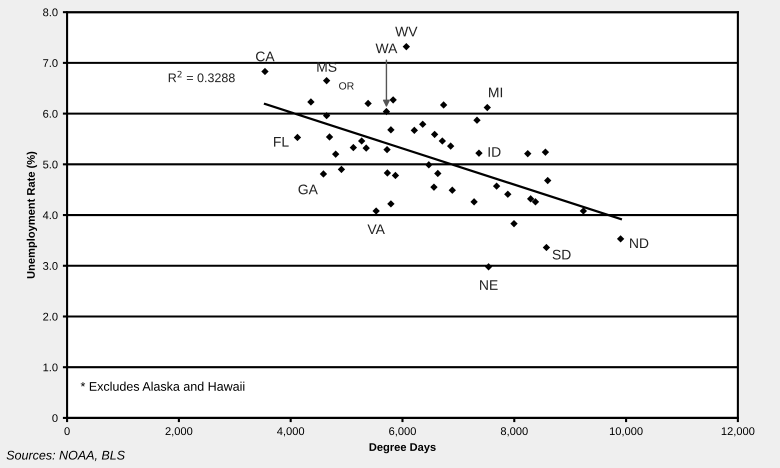 This screenshot has height=468, width=780. I want to click on annotation: WA, so click(387, 49).